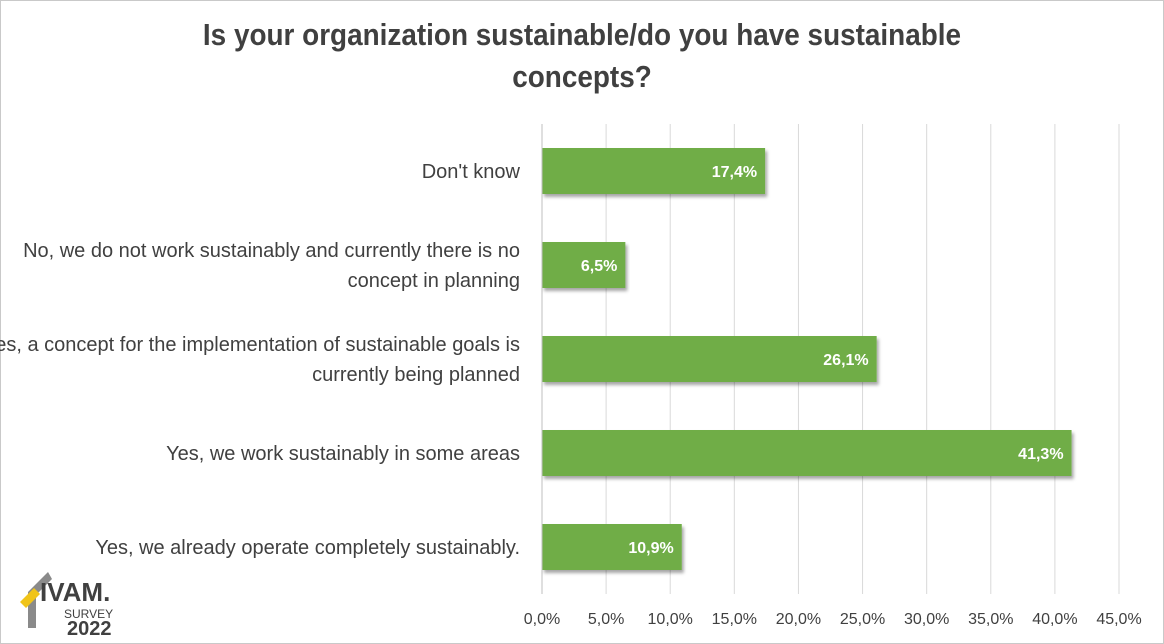 Image resolution: width=1164 pixels, height=644 pixels. Describe the element at coordinates (990, 619) in the screenshot. I see `x-tick-label: 35,0%` at that location.